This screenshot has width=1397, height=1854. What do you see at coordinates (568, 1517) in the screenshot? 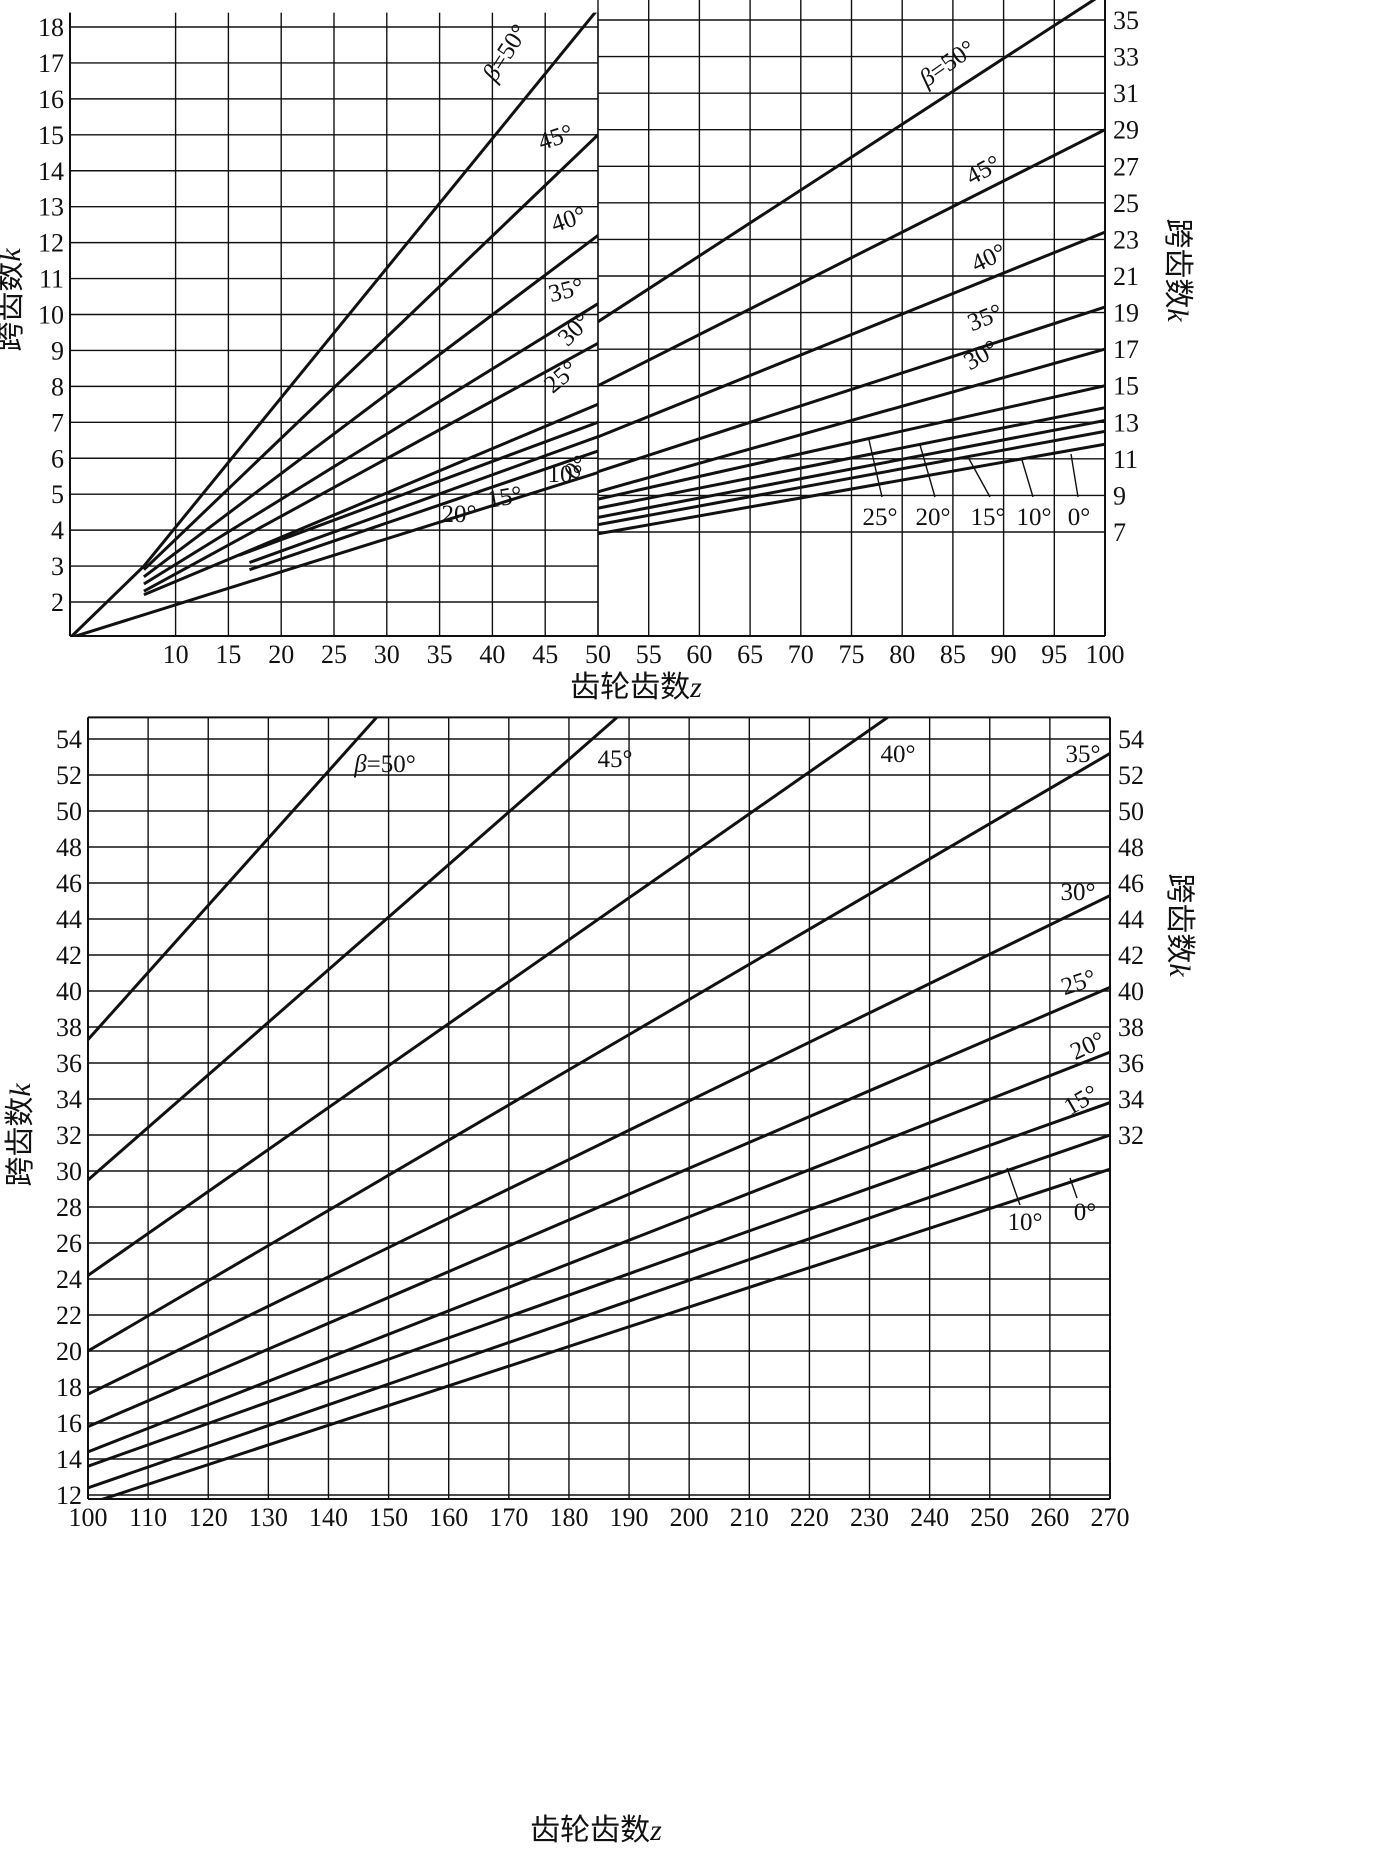
I see `x-tick-label: 180` at bounding box center [568, 1517].